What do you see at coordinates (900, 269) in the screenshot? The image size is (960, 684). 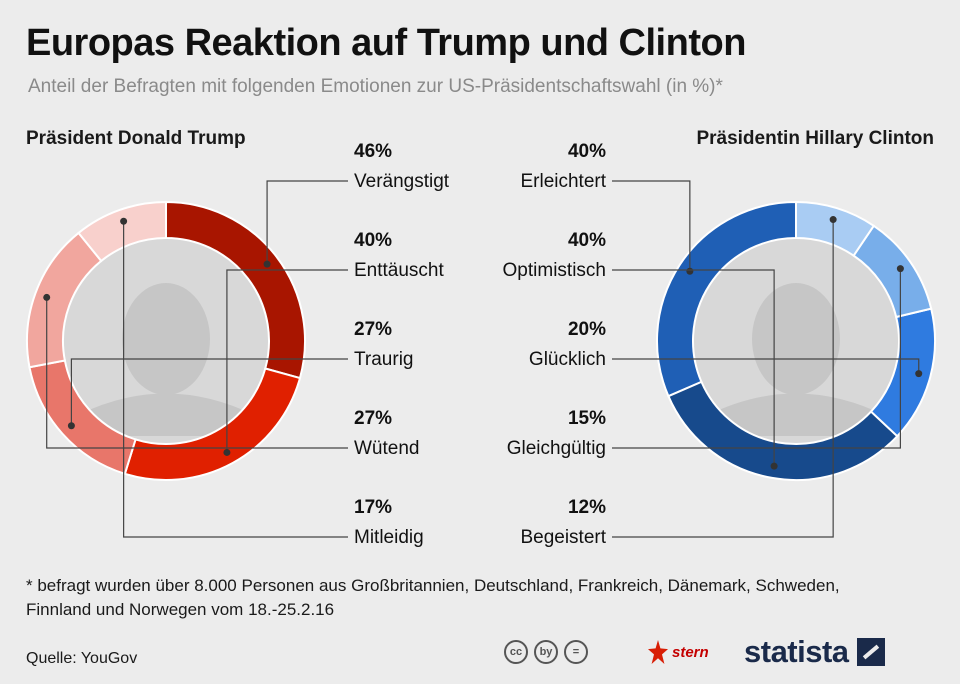 I see `clinton-marker-gleichg-ltig` at bounding box center [900, 269].